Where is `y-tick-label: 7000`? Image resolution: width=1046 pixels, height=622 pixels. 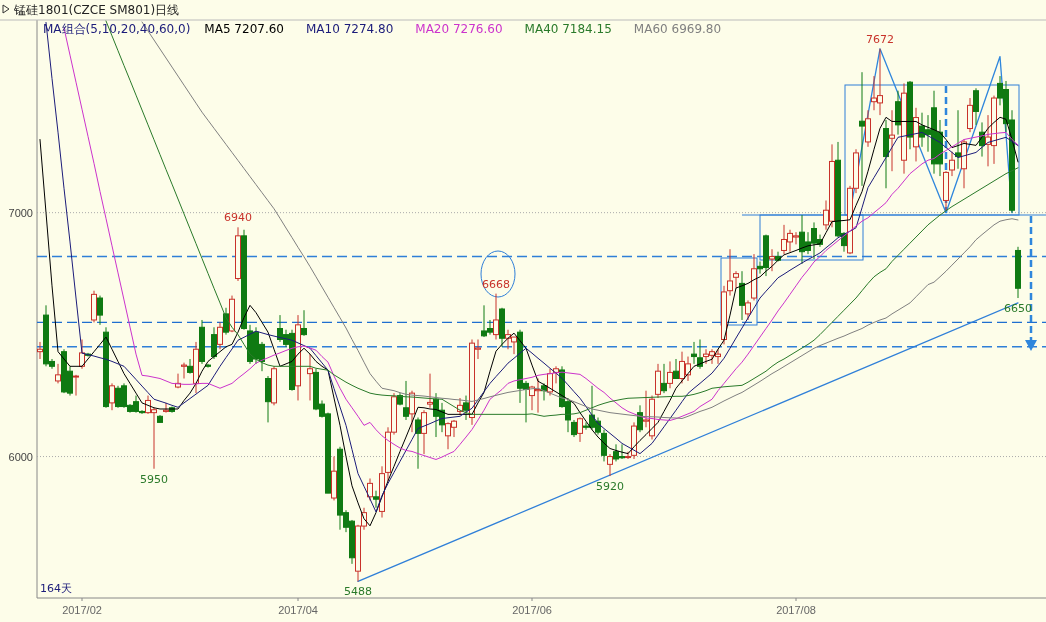 y-tick-label: 7000 is located at coordinates (20, 212).